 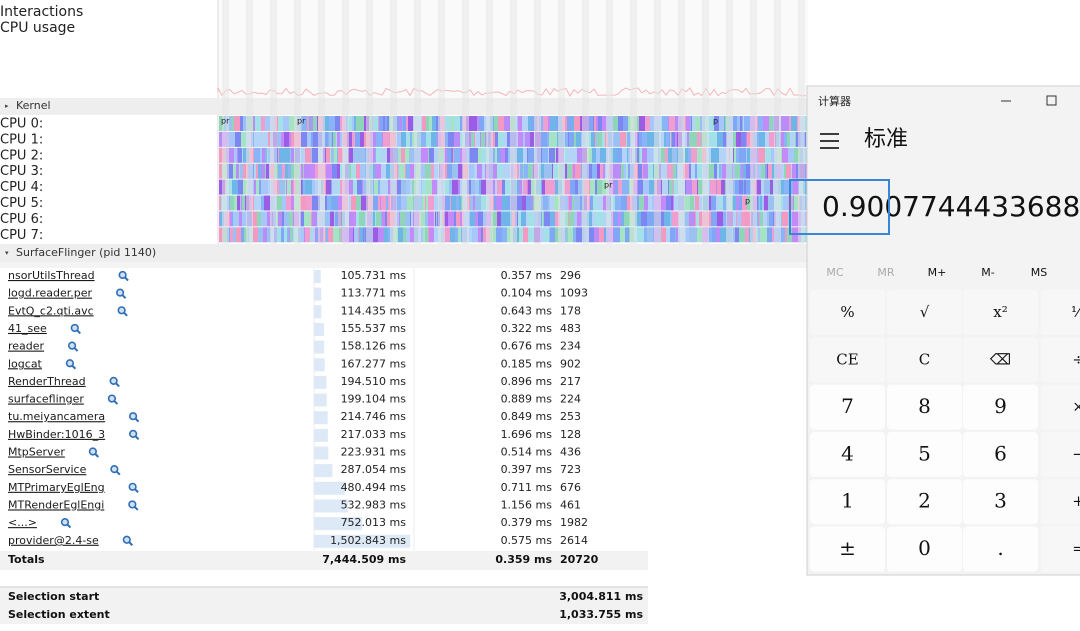 What do you see at coordinates (56, 416) in the screenshot?
I see `thread-name: tu.meiyancamera` at bounding box center [56, 416].